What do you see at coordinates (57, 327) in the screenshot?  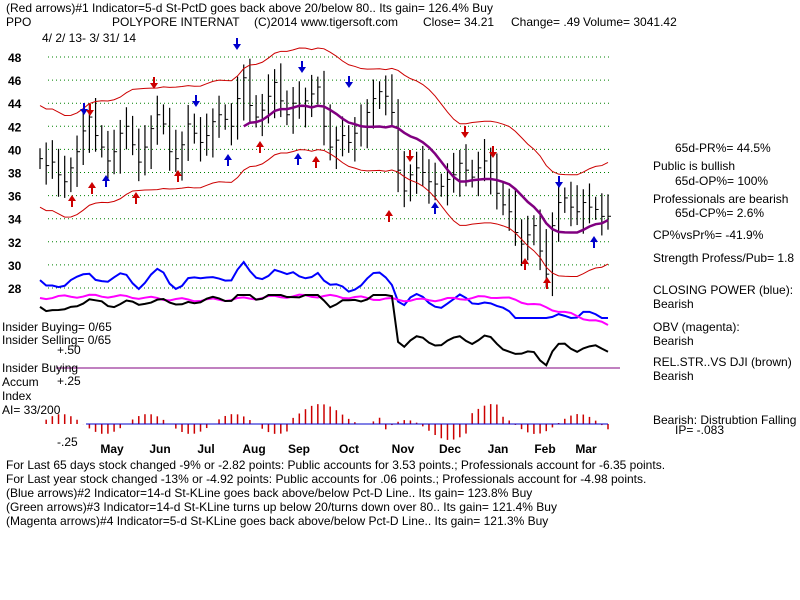 I see `insider-buying: Insider Buying= 0/65` at bounding box center [57, 327].